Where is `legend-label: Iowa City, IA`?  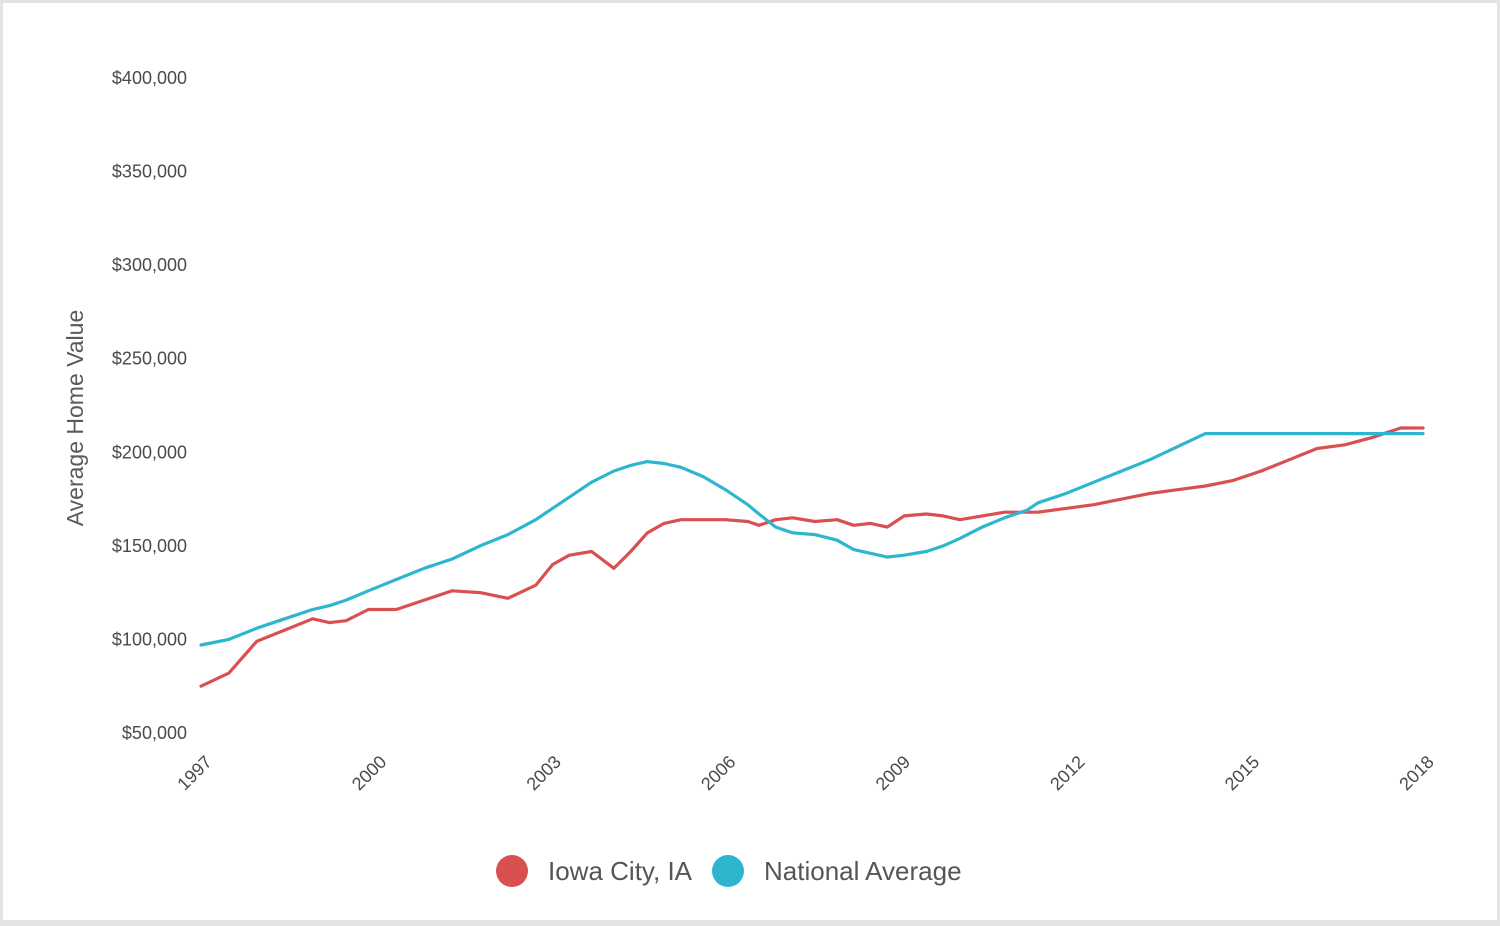 legend-label: Iowa City, IA is located at coordinates (620, 871).